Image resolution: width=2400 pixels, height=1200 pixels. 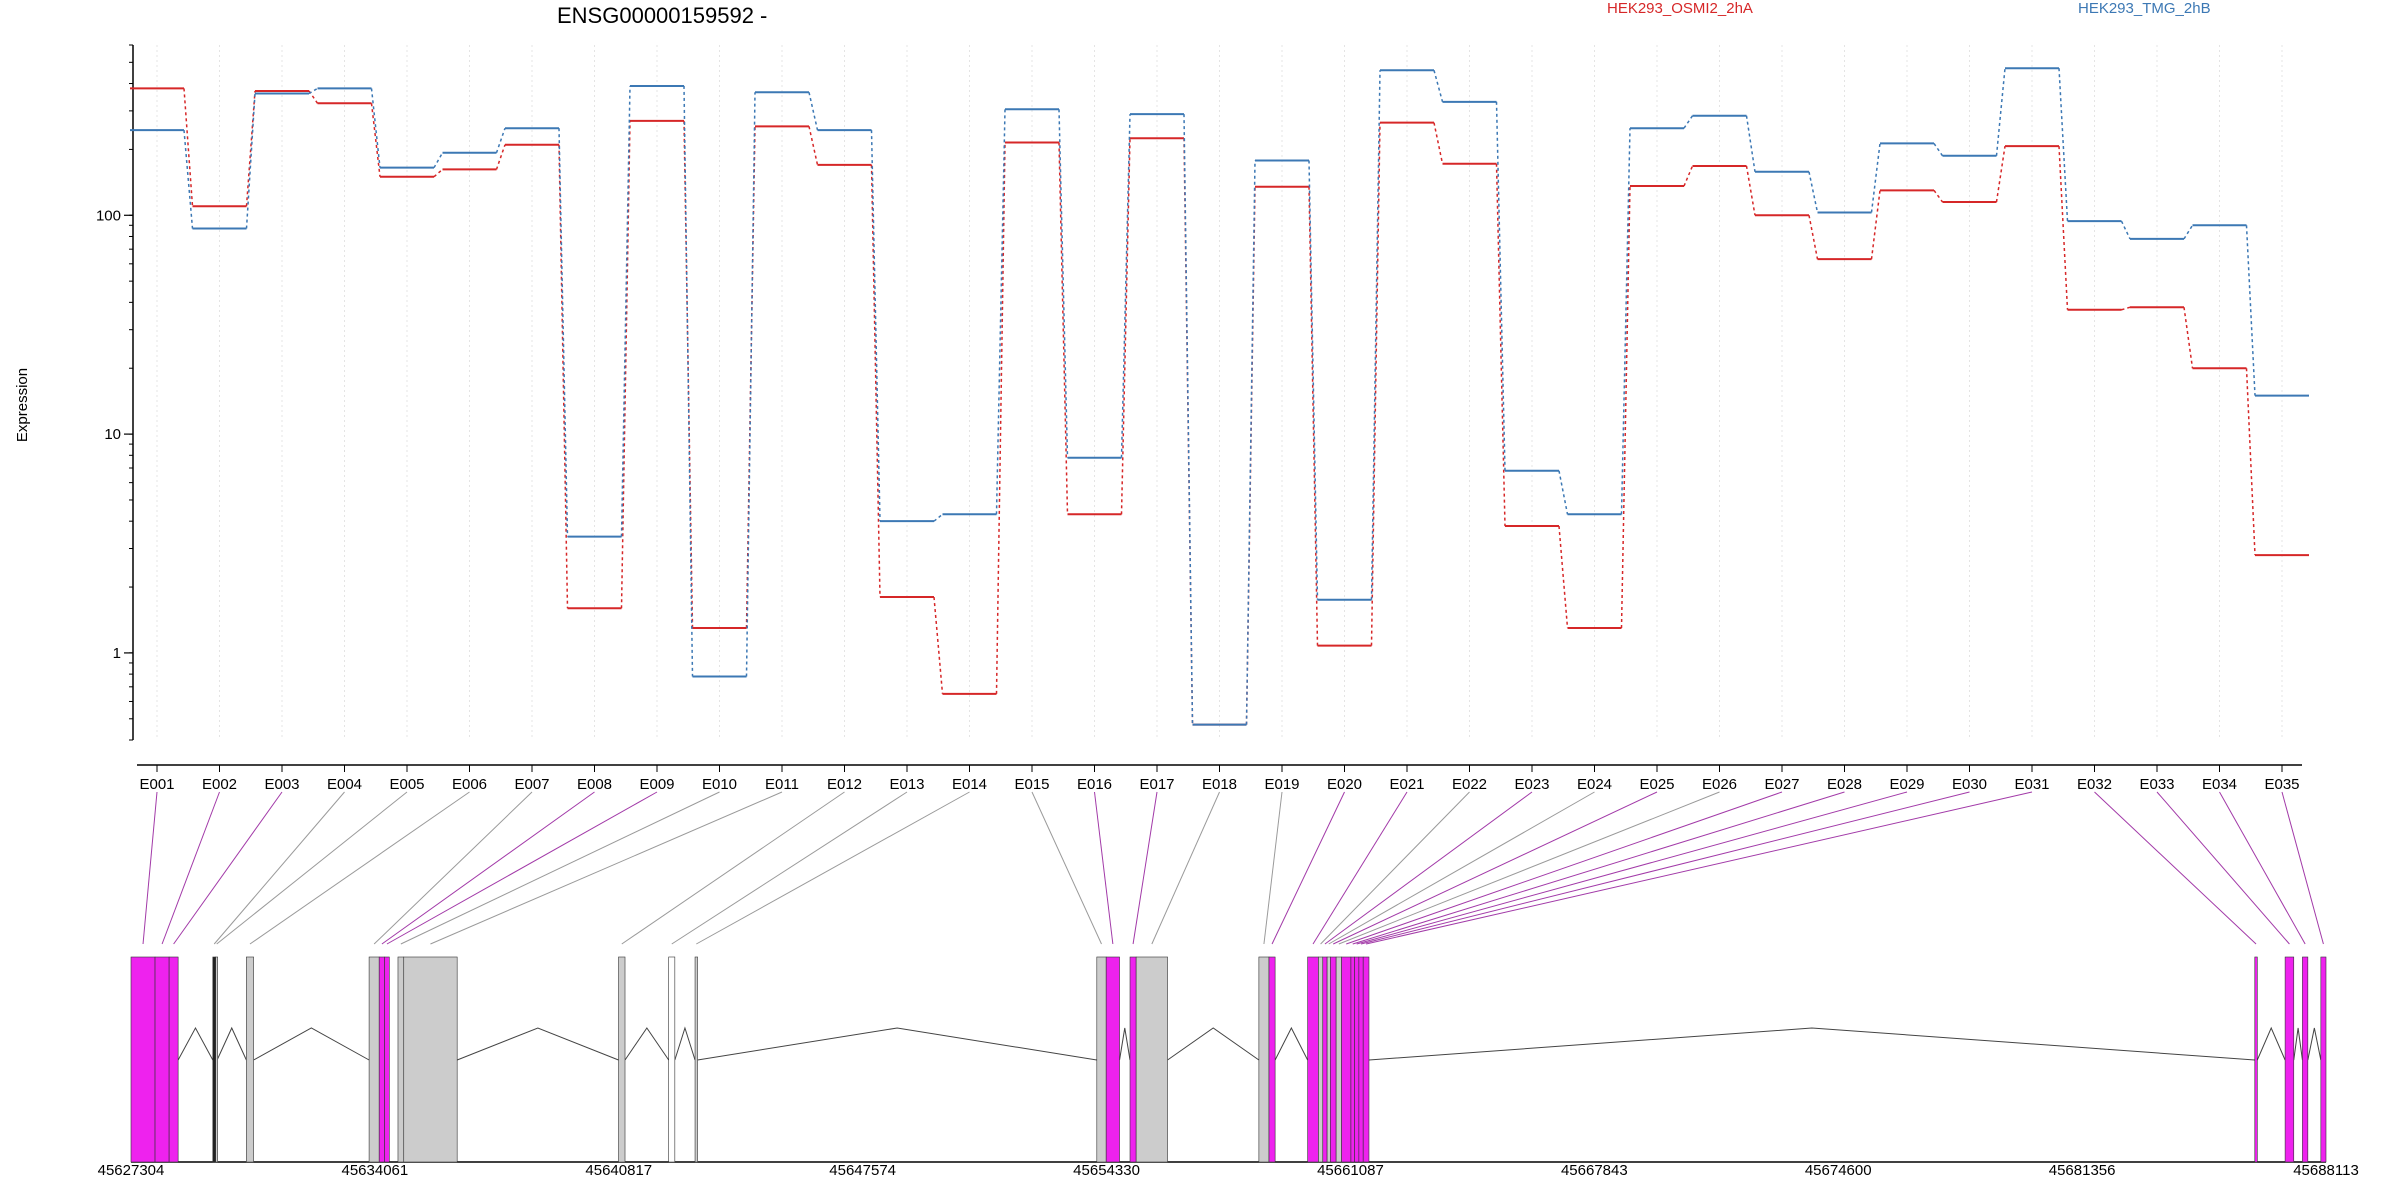 I want to click on x-tick-label: E012, so click(x=844, y=784).